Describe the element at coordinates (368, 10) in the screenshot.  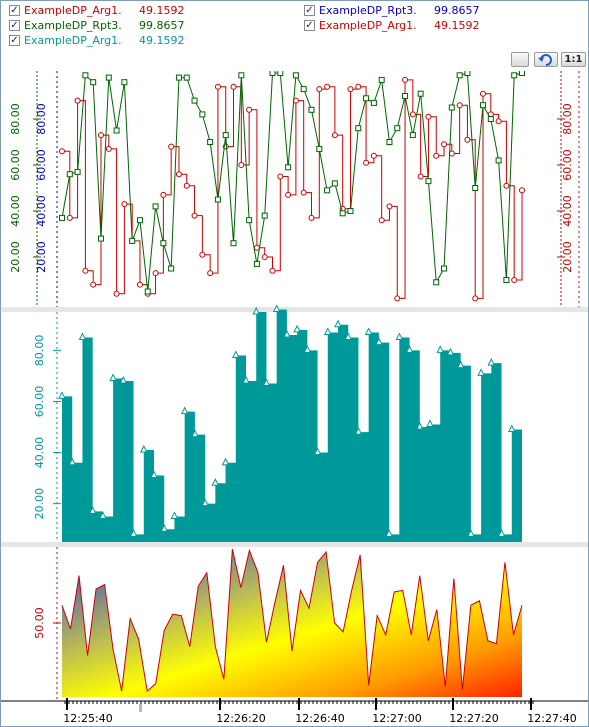
I see `legend-series-name: ExampleDP_Rpt3.` at that location.